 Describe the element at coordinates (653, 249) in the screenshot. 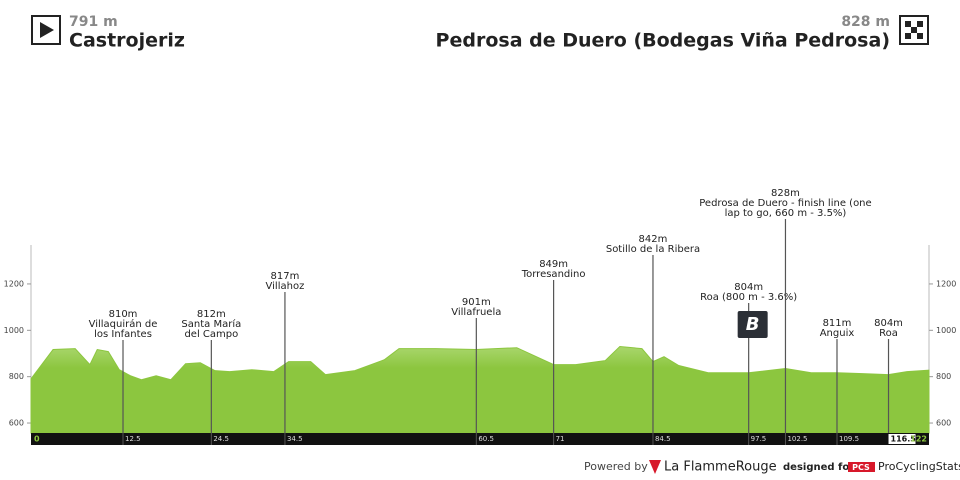

I see `marker-name: Sotillo de la Ribera` at that location.